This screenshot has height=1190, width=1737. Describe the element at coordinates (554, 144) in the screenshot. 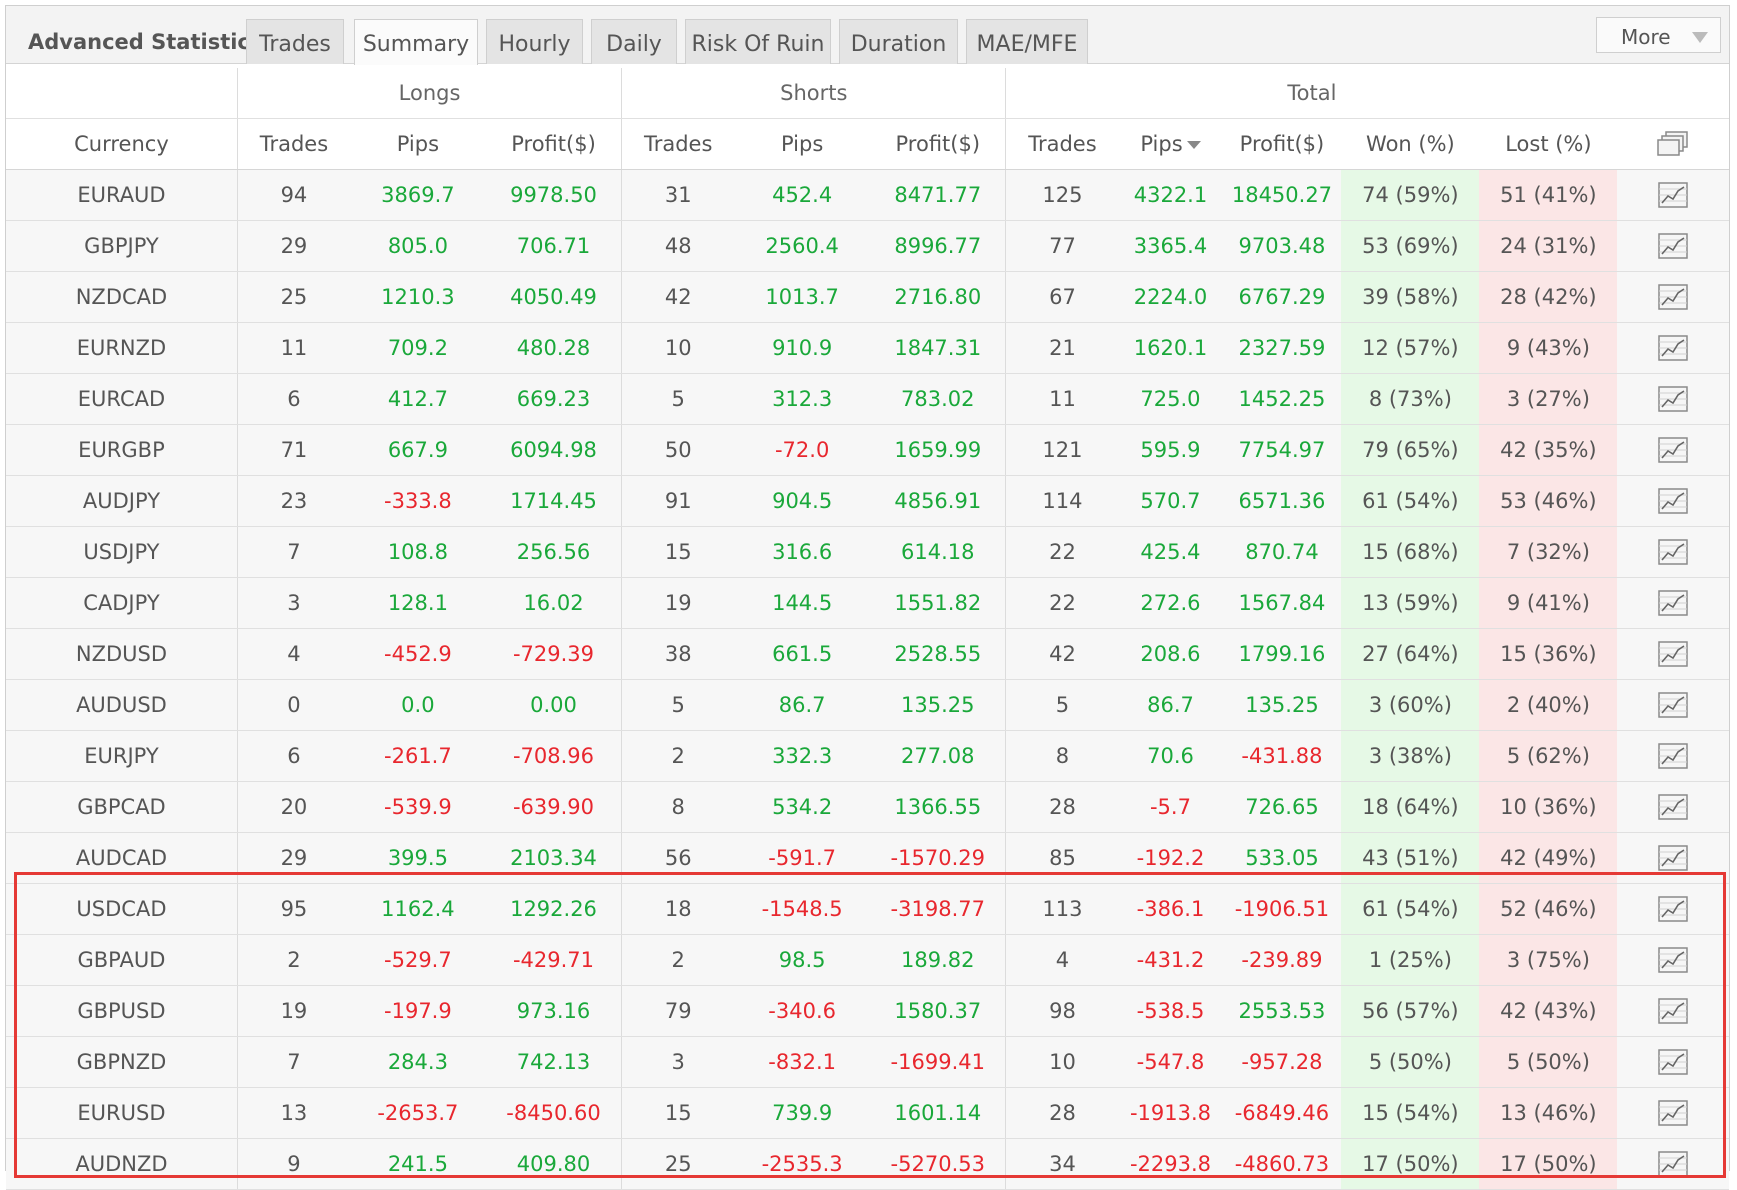

I see `col-header-long-profit: Profit($)` at that location.